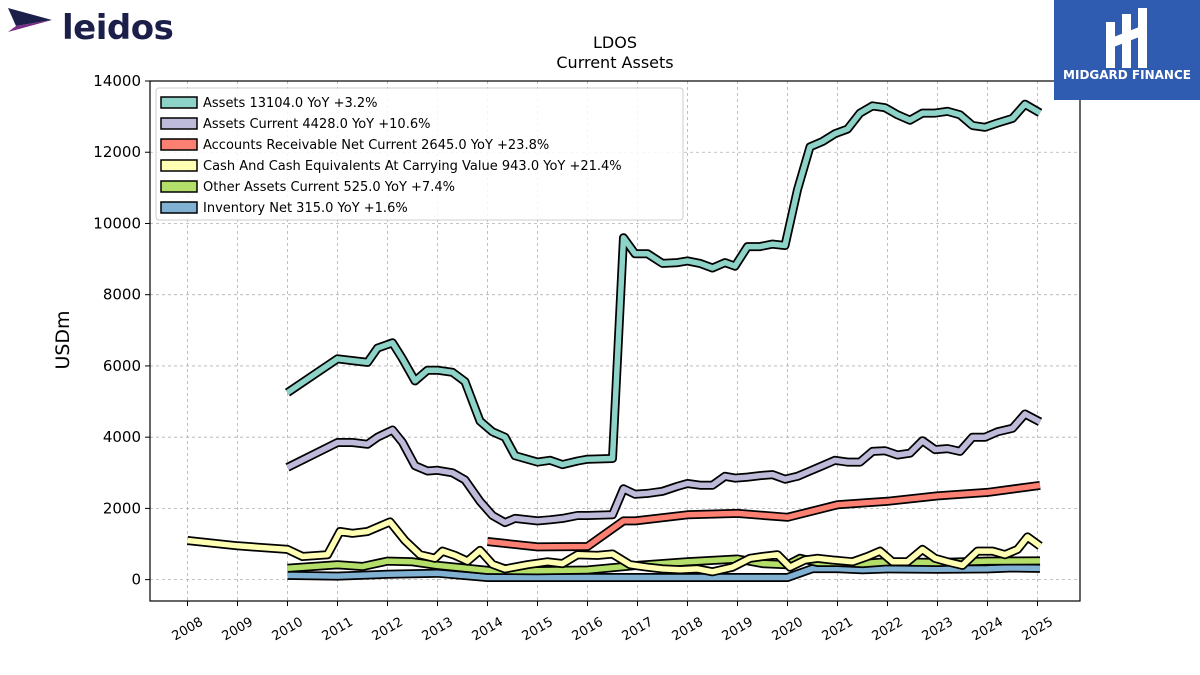 The image size is (1200, 675). Describe the element at coordinates (188, 630) in the screenshot. I see `x-tick-label: 2008` at that location.